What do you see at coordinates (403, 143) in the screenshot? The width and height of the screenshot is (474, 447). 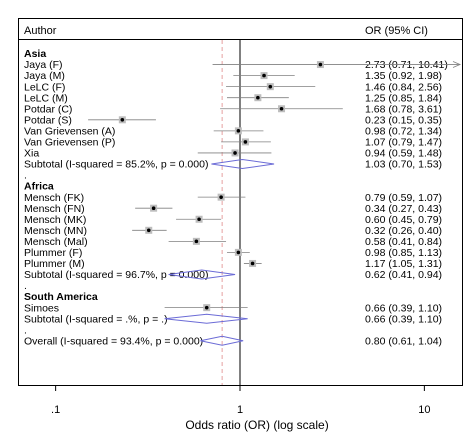 I see `study-or-ci-text: 1.07 (0.79, 1.47)` at bounding box center [403, 143].